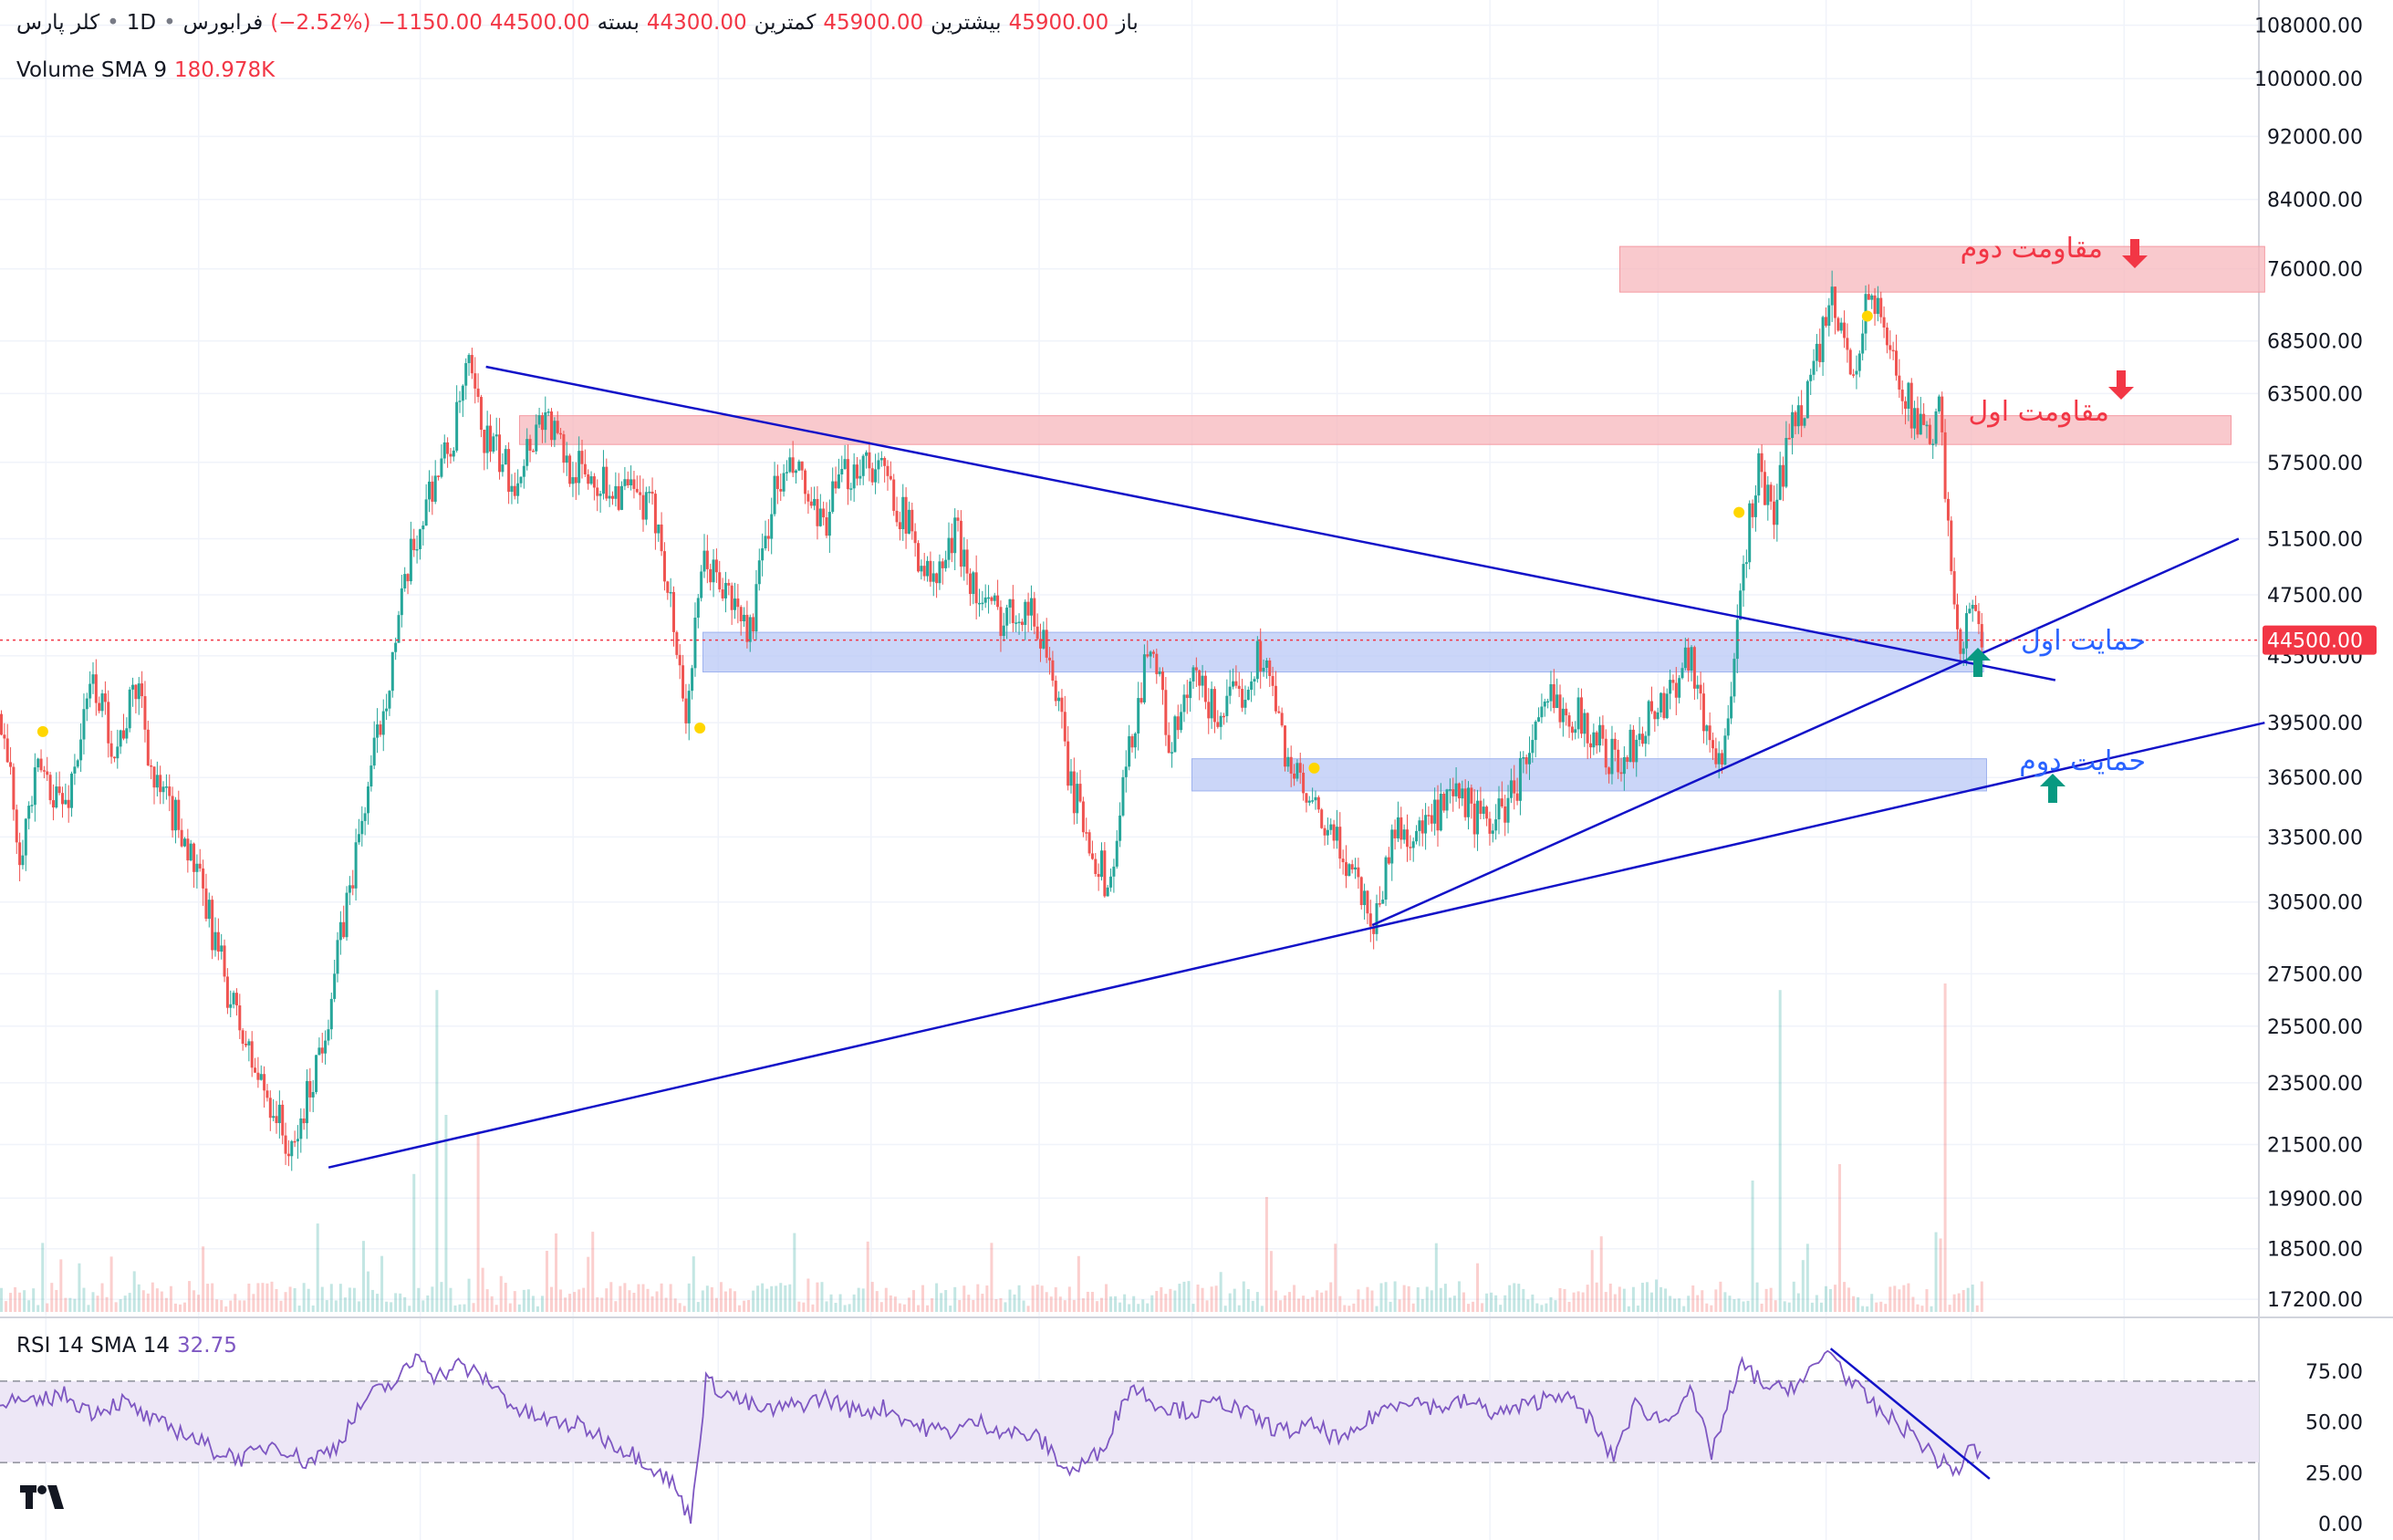 Image resolution: width=2393 pixels, height=1540 pixels. What do you see at coordinates (224, 70) in the screenshot?
I see `volume-value: 180.978K` at bounding box center [224, 70].